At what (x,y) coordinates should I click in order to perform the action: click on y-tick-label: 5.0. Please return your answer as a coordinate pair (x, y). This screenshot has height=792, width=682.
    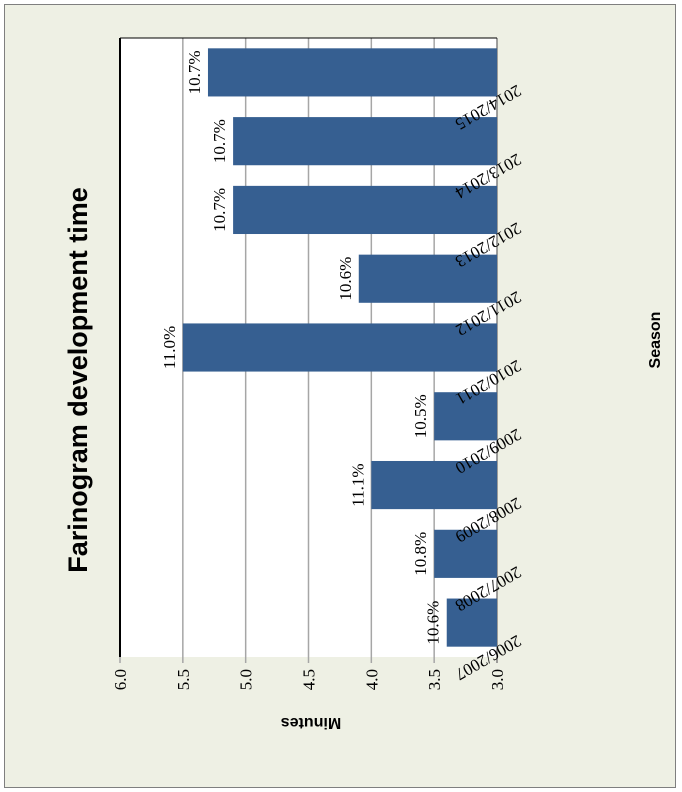
    Looking at the image, I should click on (246, 679).